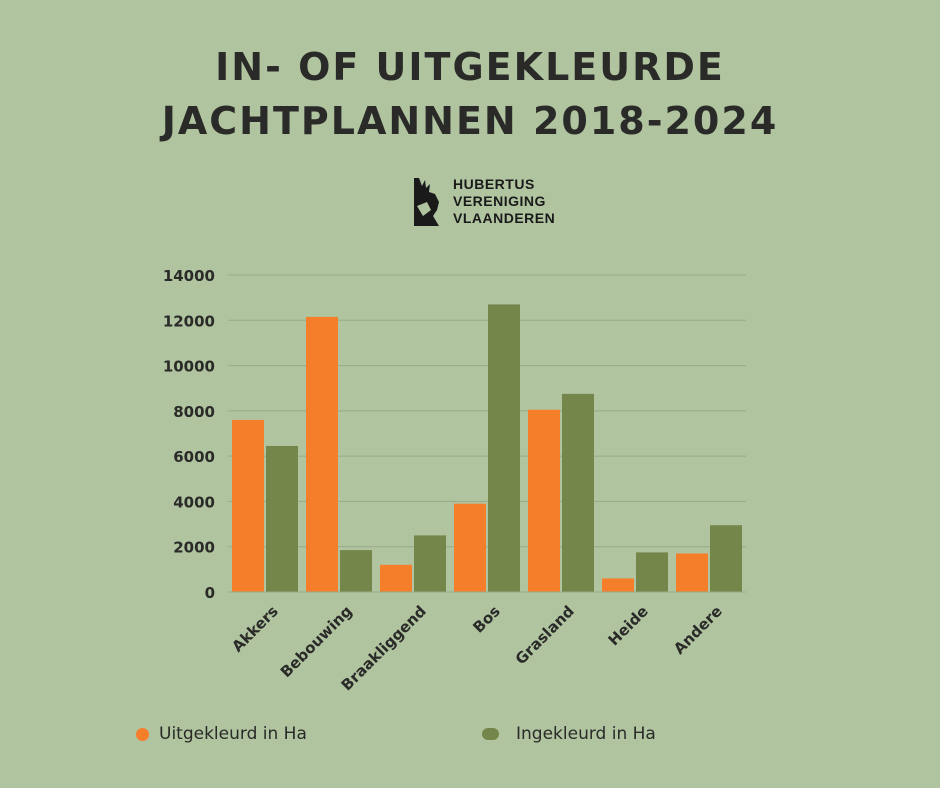 This screenshot has height=788, width=940. What do you see at coordinates (142, 734) in the screenshot?
I see `legend-swatch-uitgekleurd` at bounding box center [142, 734].